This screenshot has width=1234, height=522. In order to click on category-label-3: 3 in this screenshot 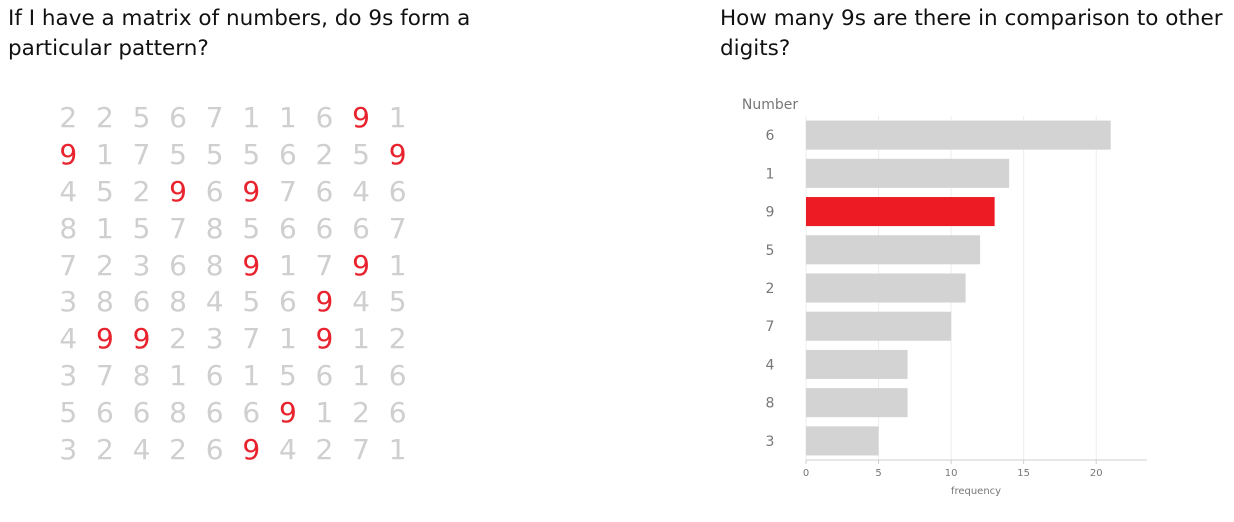, I will do `click(770, 442)`.